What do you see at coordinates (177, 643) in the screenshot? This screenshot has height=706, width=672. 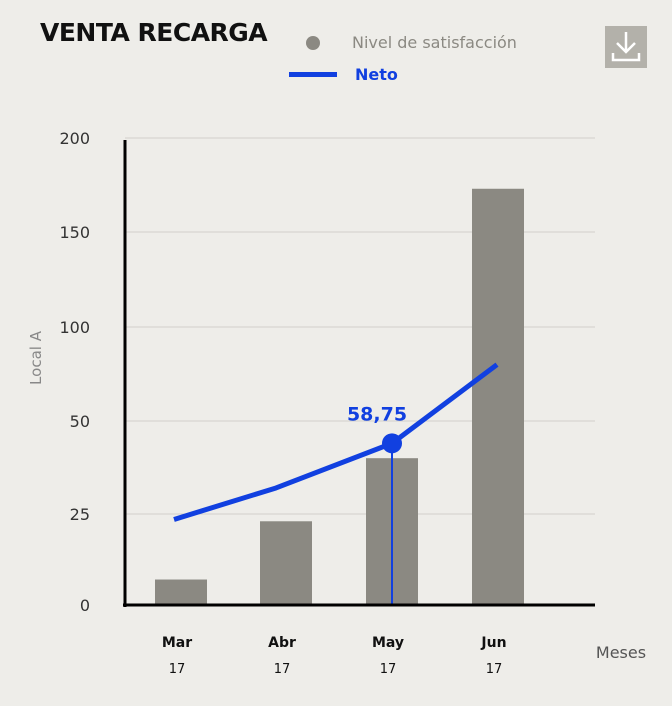 I see `x-category-label: Mar` at bounding box center [177, 643].